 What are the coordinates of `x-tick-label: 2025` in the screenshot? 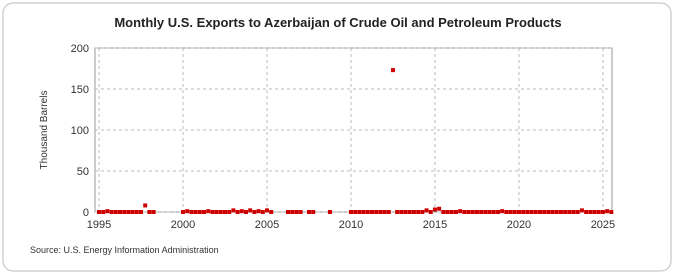 It's located at (603, 225).